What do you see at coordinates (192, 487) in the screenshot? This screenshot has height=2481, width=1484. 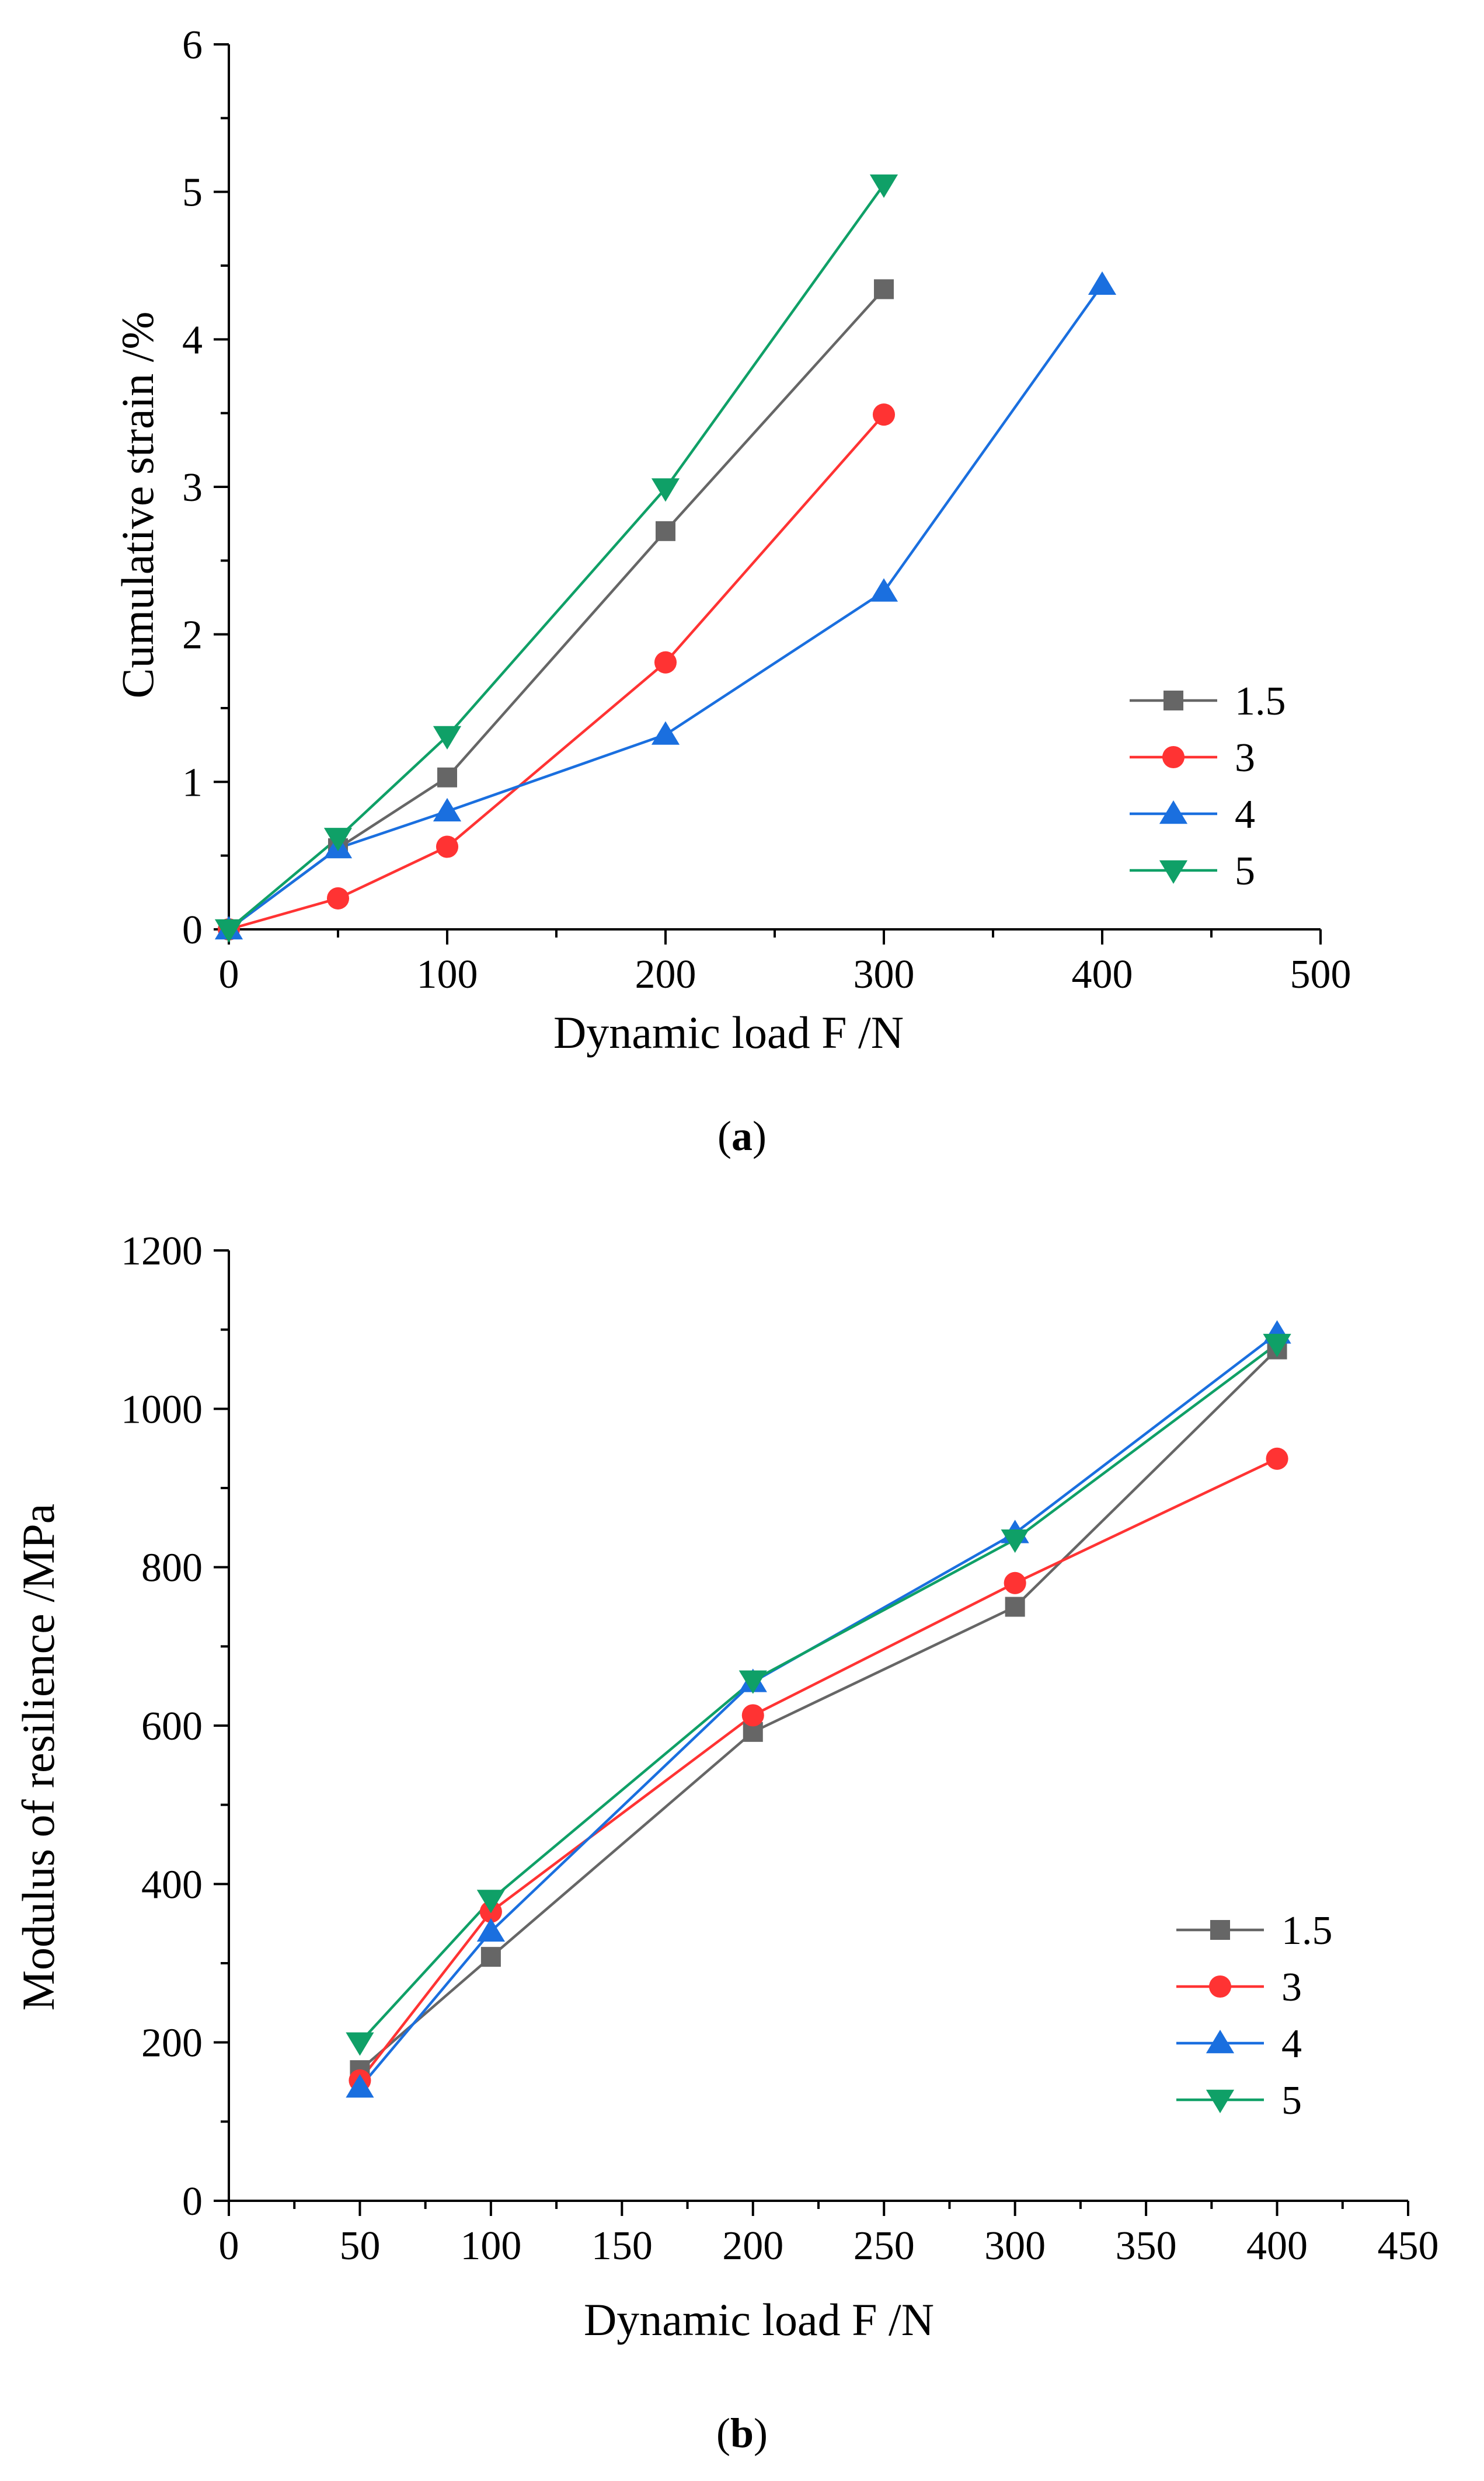 I see `y-tick-label: 3` at bounding box center [192, 487].